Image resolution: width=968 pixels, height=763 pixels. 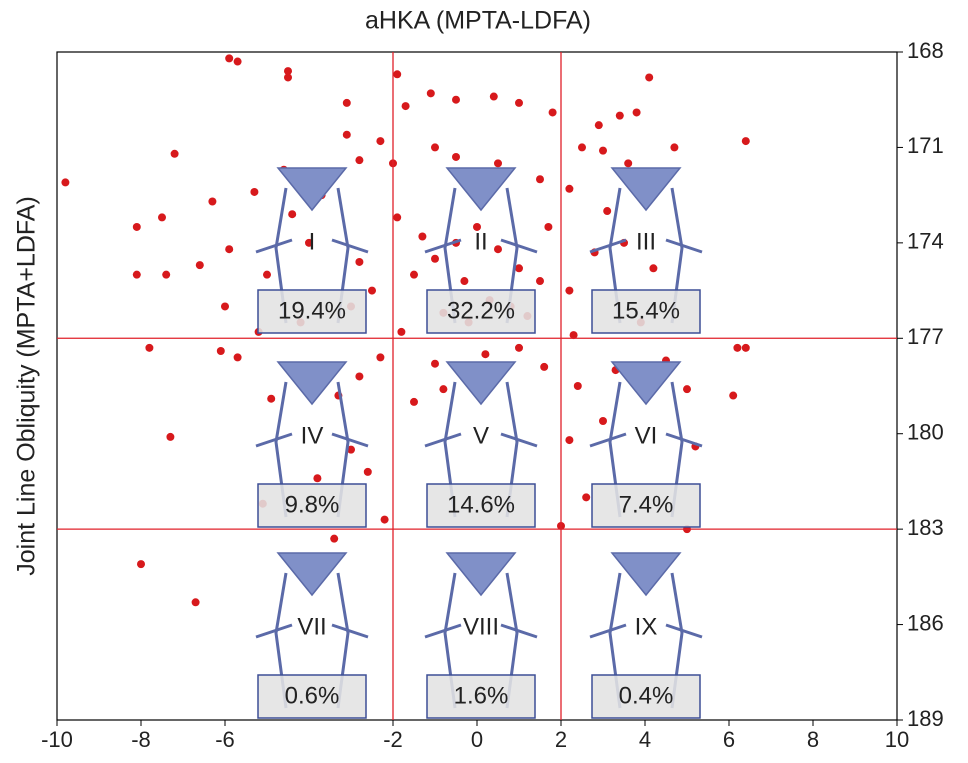 I want to click on x-tick-label: 8, so click(x=813, y=739).